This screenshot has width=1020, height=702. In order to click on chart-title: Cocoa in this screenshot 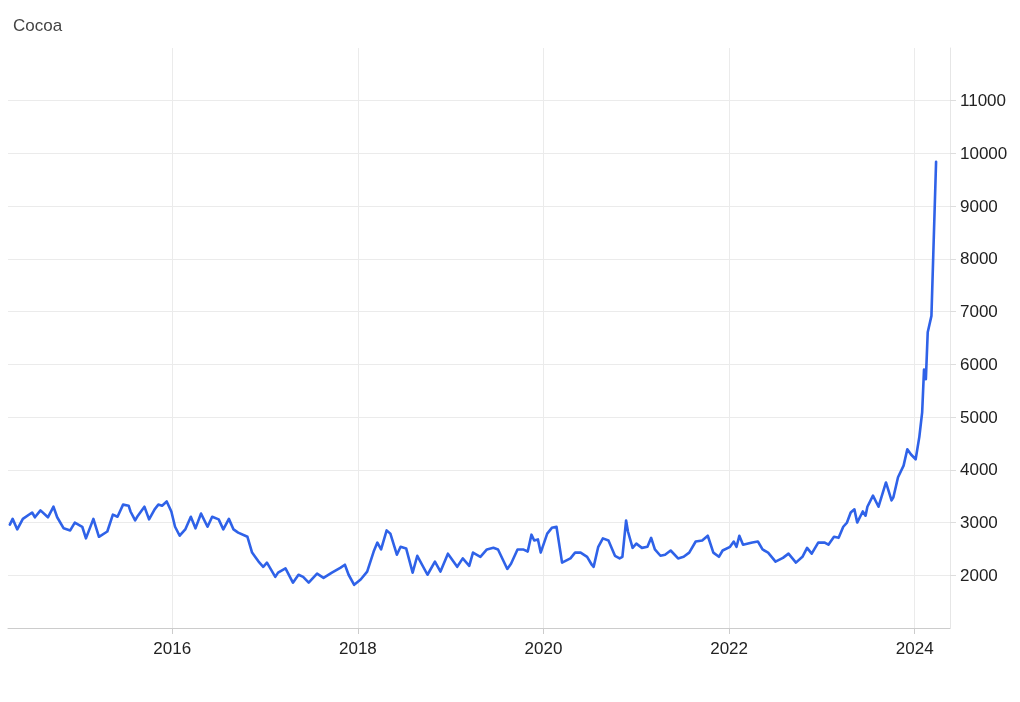, I will do `click(38, 25)`.